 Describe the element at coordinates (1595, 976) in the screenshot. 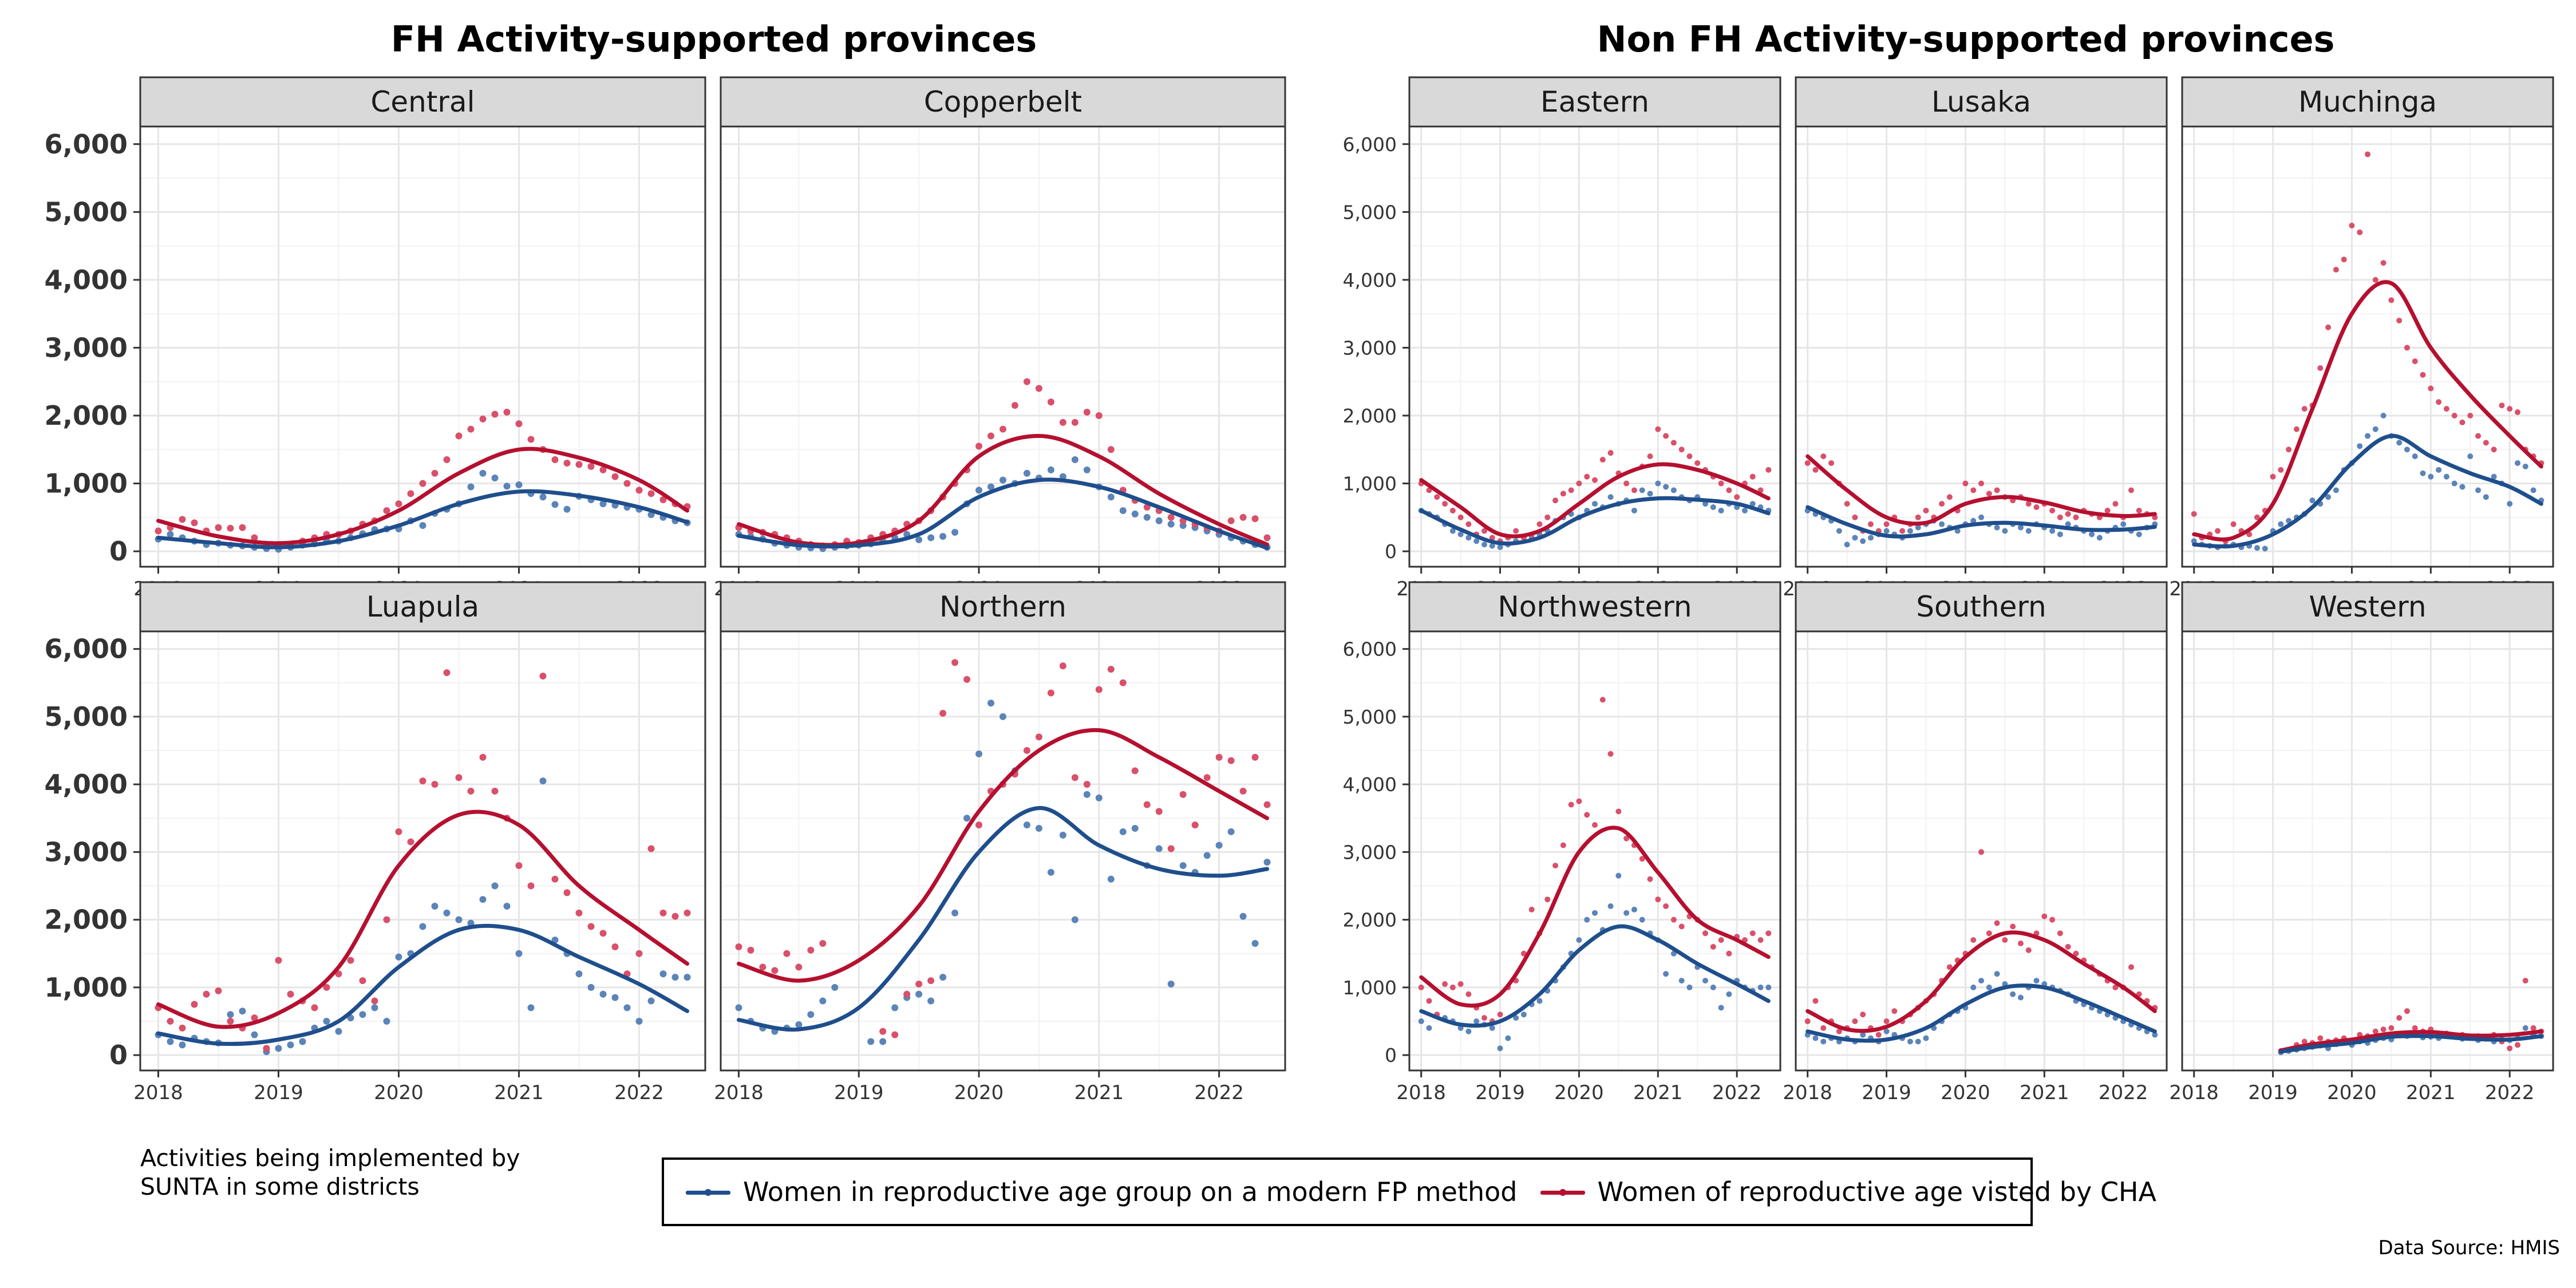

I see `trend-line-fp-northwestern` at that location.